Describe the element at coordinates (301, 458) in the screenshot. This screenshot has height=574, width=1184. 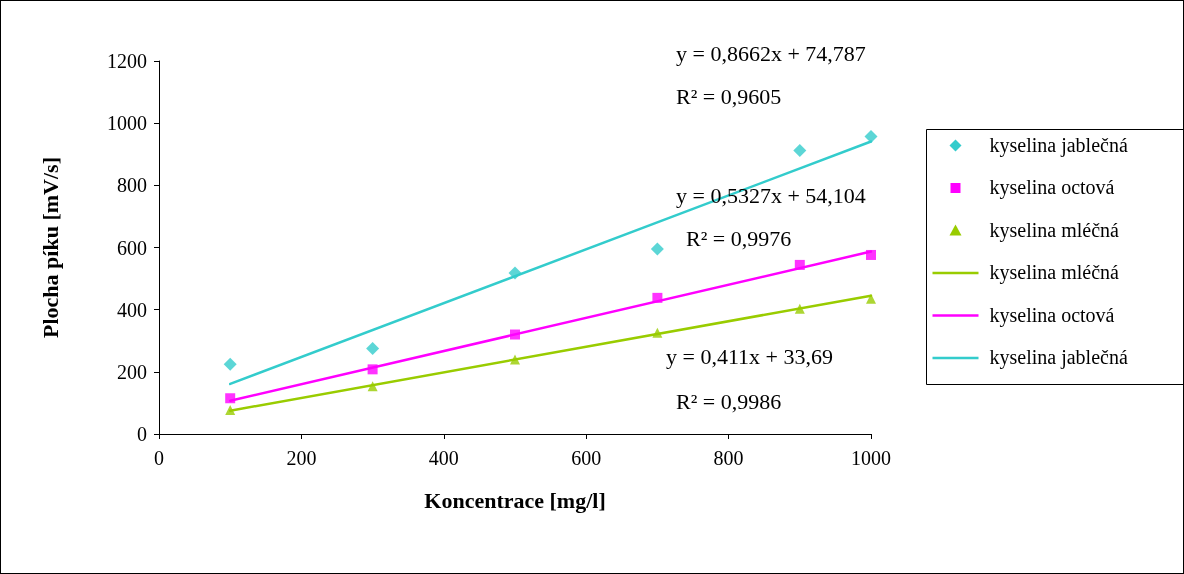
I see `x-tick-label: 200` at that location.